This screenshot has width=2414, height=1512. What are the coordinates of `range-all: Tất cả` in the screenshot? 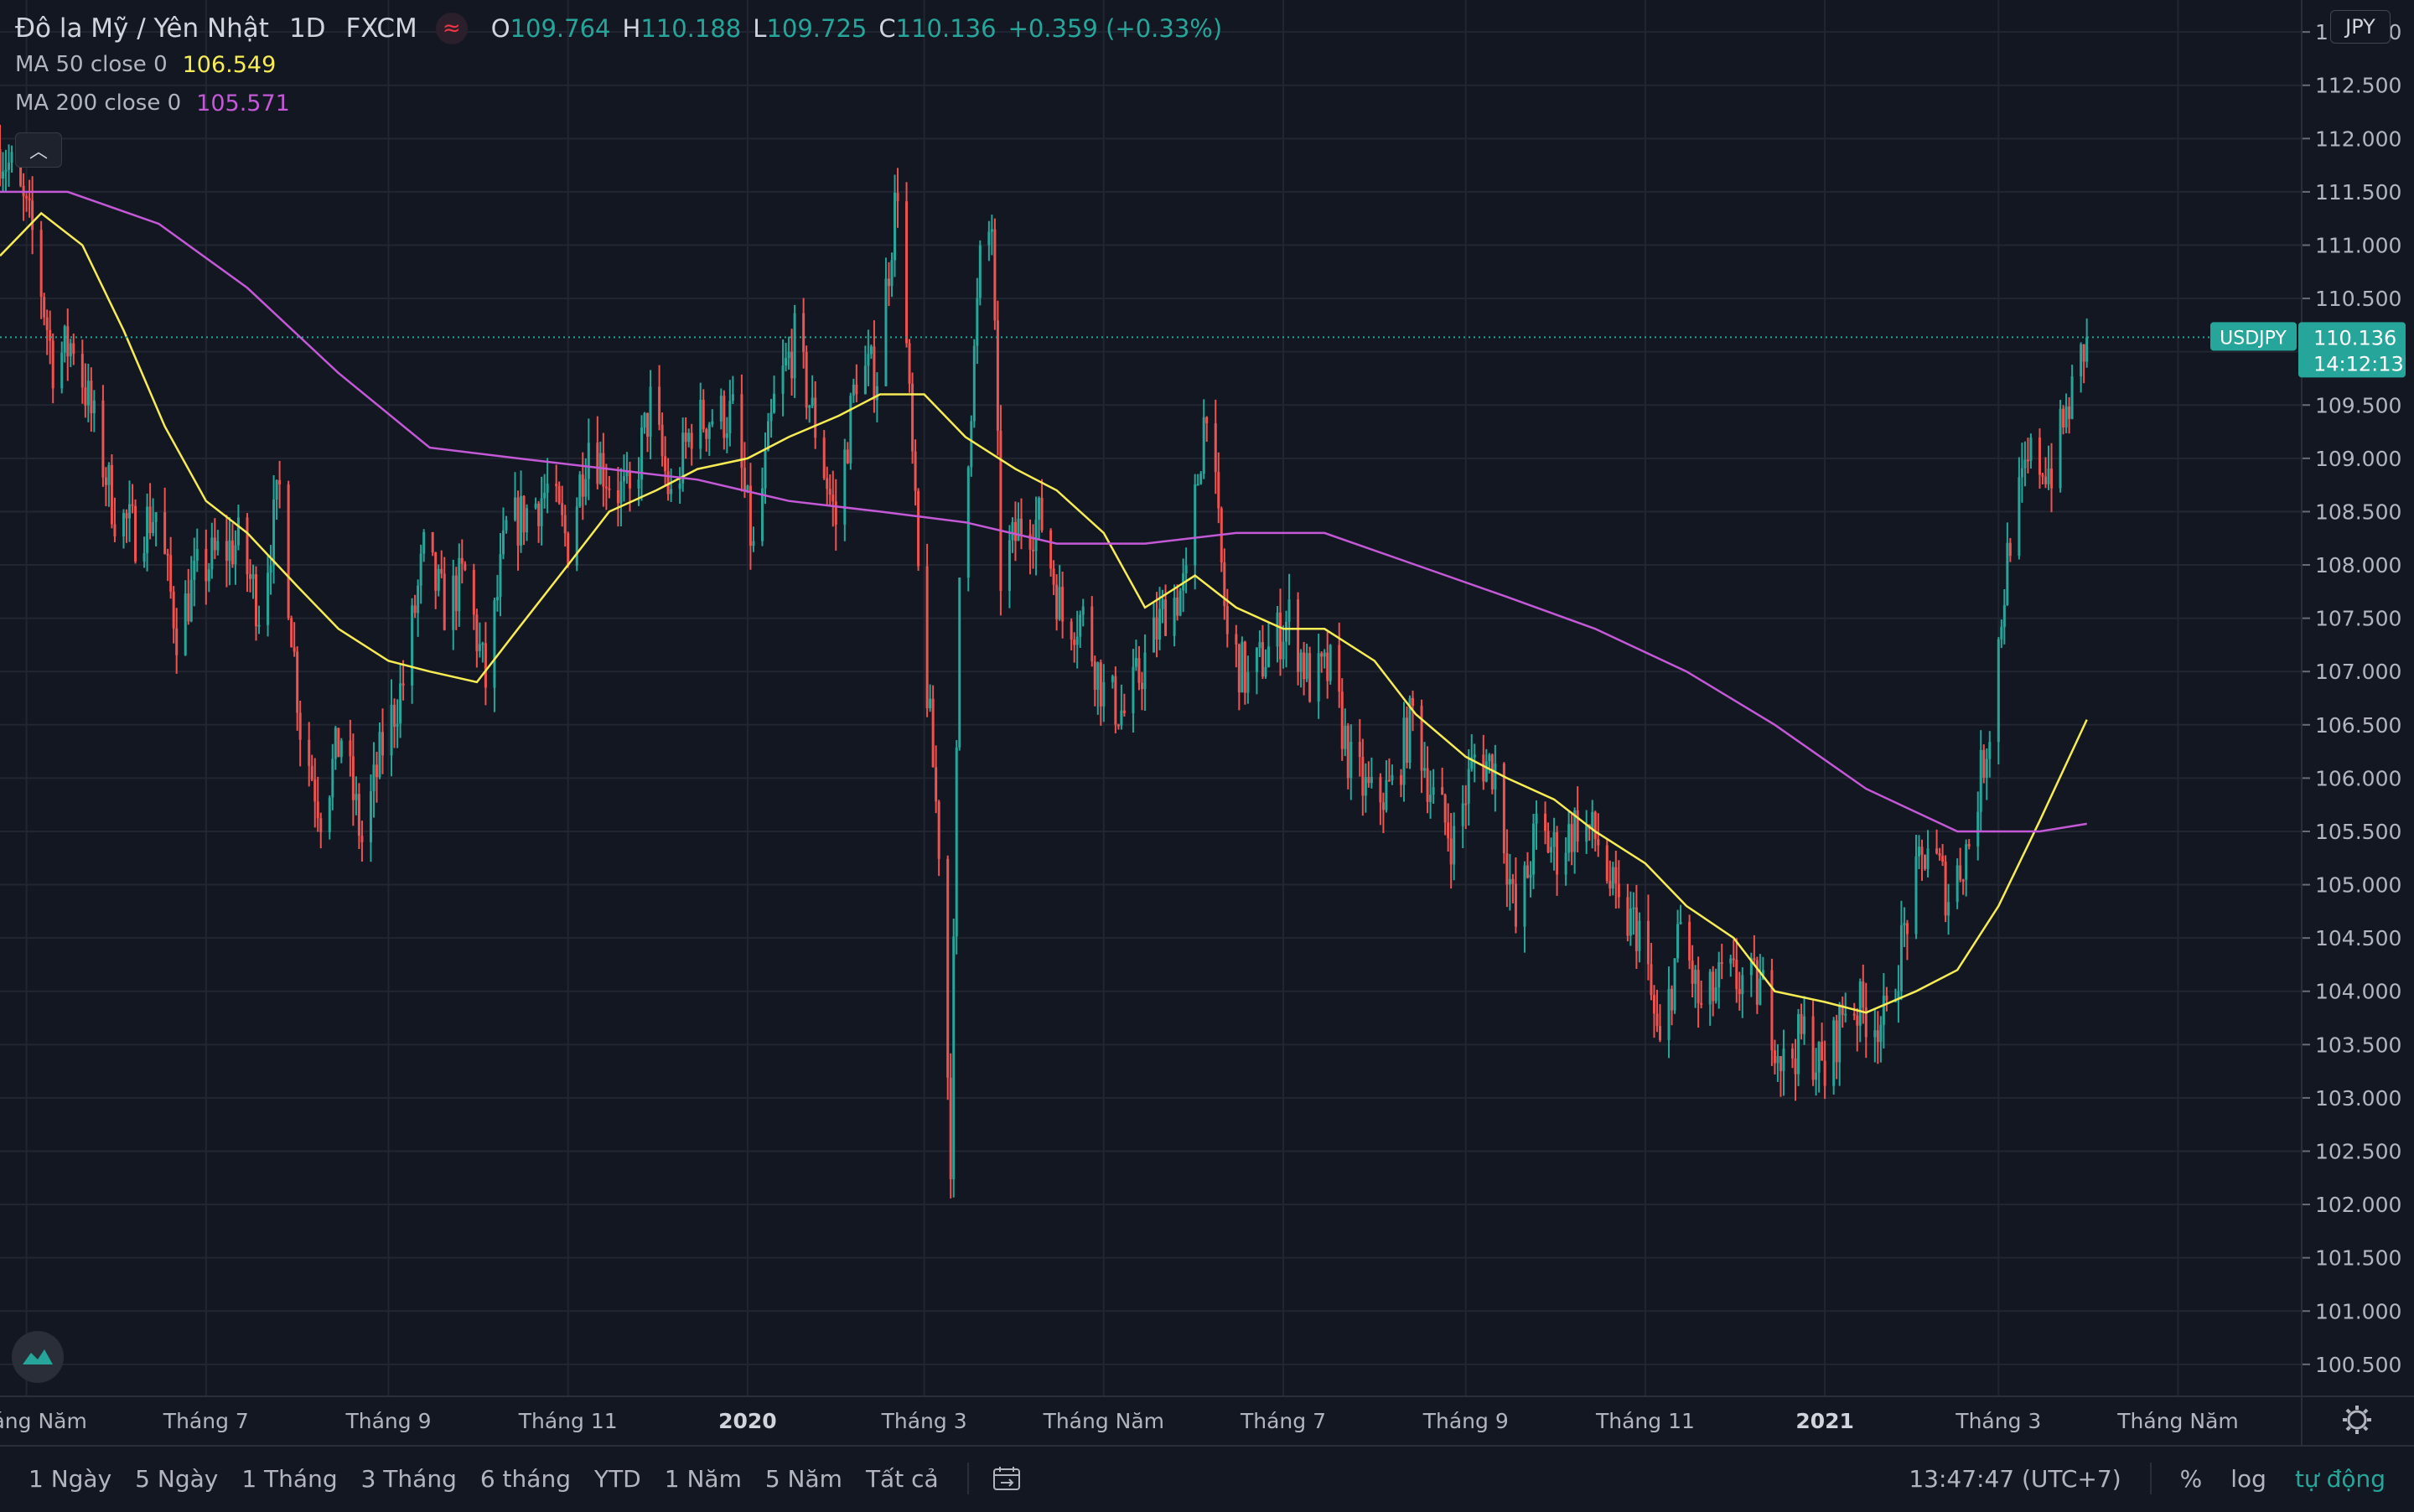 It's located at (902, 1478).